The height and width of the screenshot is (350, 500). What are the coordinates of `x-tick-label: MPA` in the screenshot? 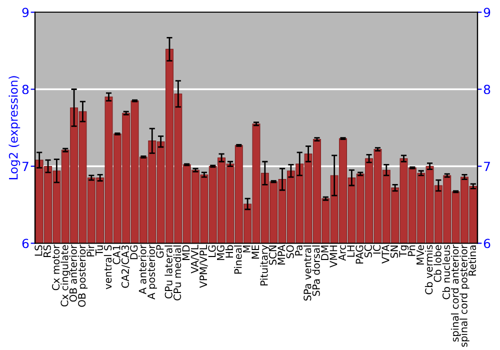 It's located at (282, 254).